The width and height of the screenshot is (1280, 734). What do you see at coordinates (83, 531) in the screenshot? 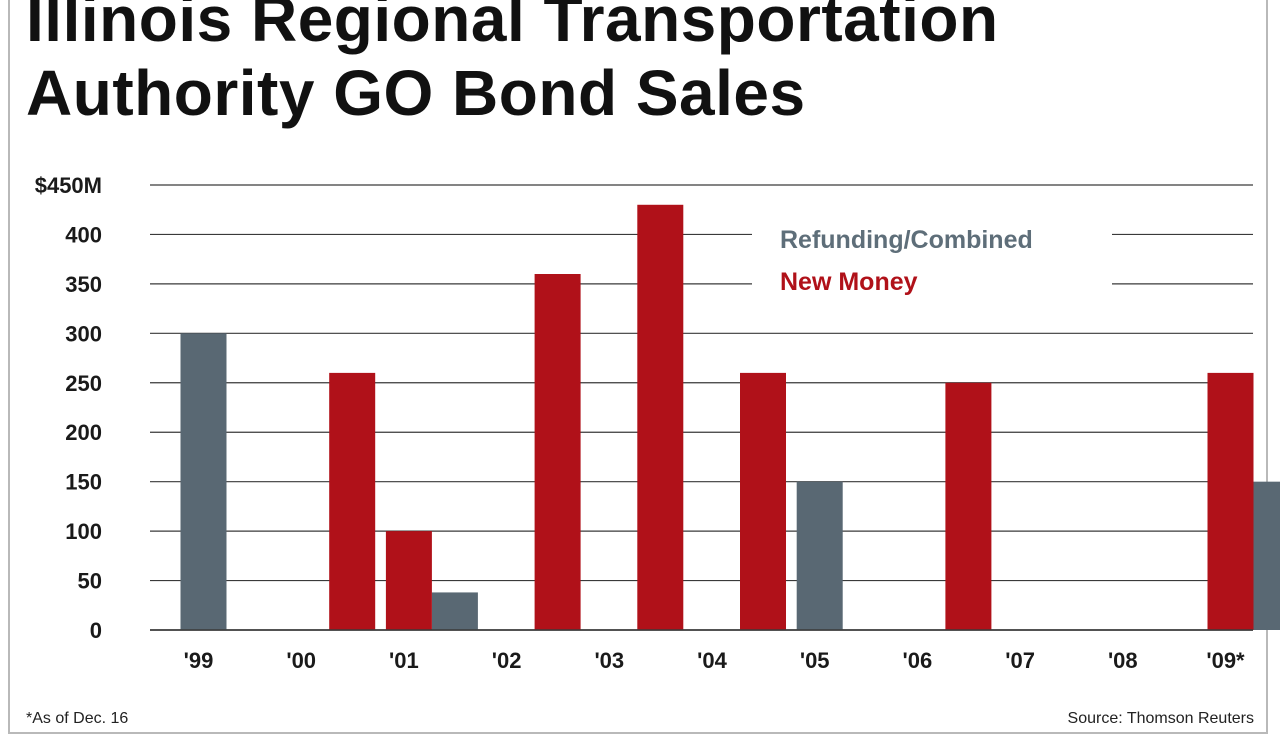
I see `y-tick-label: 100` at bounding box center [83, 531].